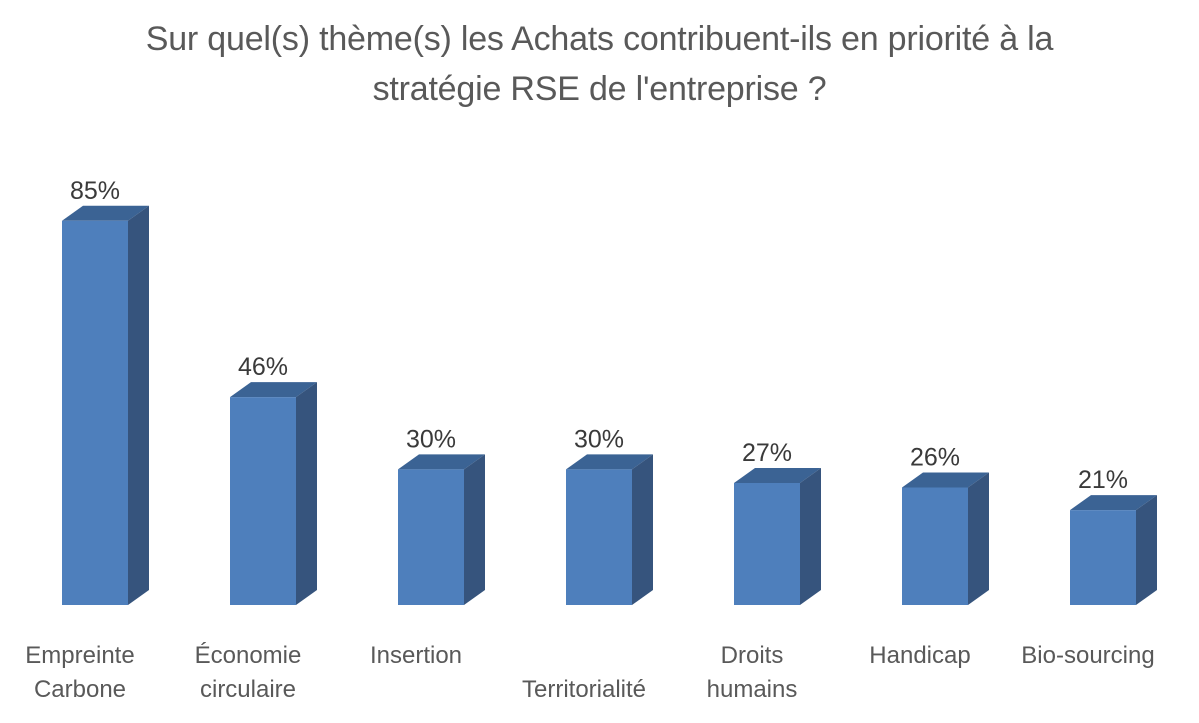 This screenshot has height=723, width=1199. I want to click on category-label-droits-humains: Droits, so click(752, 655).